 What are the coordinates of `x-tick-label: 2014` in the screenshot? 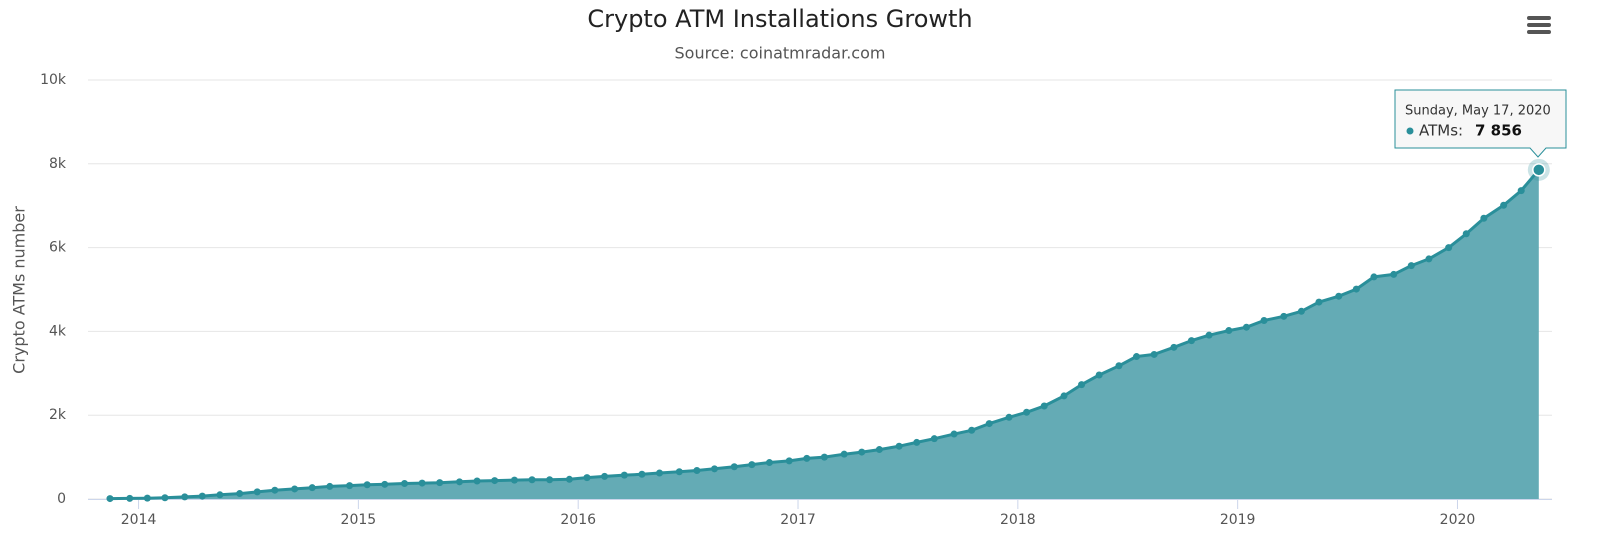 It's located at (139, 520).